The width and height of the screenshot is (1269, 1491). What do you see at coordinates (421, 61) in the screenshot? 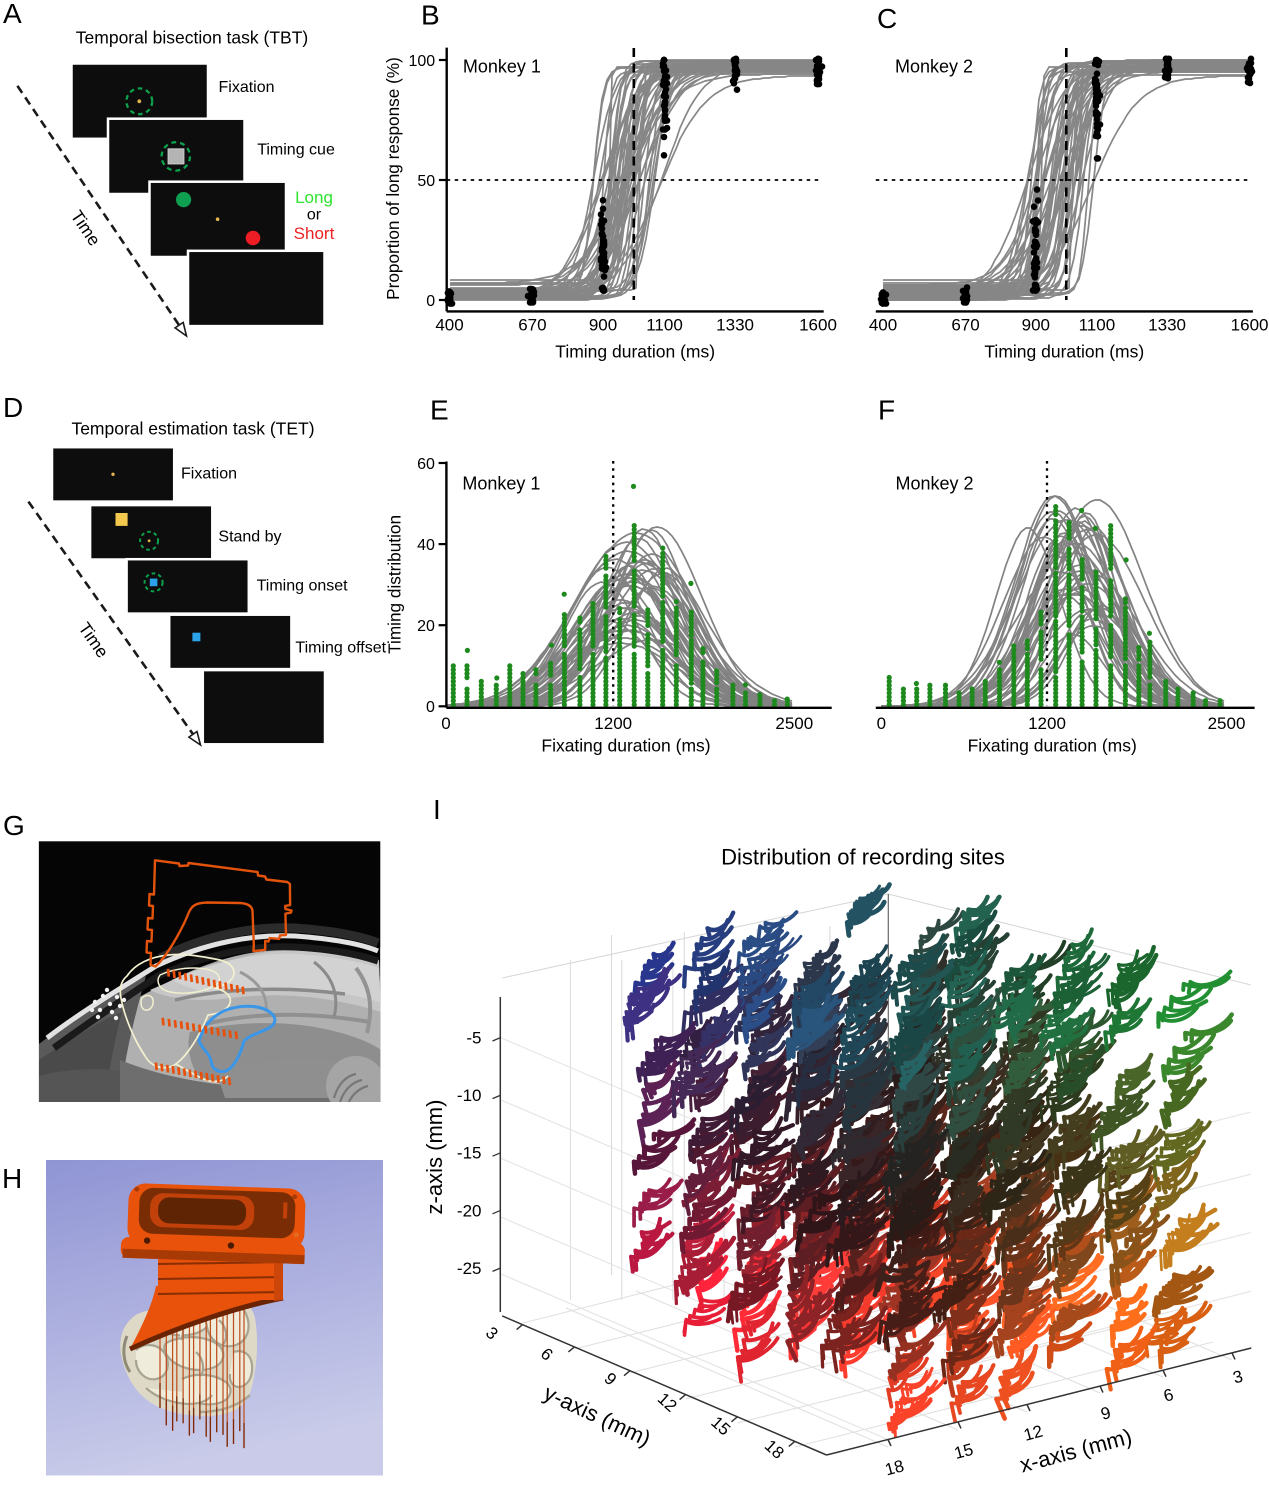
I see `svg-text: 100` at bounding box center [421, 61].